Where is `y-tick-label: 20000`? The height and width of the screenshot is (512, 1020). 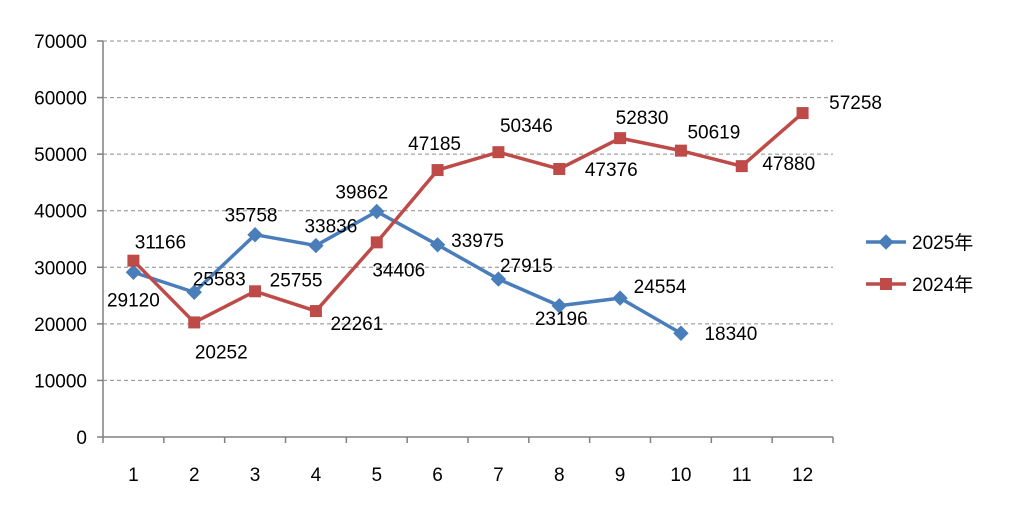
y-tick-label: 20000 is located at coordinates (60, 325).